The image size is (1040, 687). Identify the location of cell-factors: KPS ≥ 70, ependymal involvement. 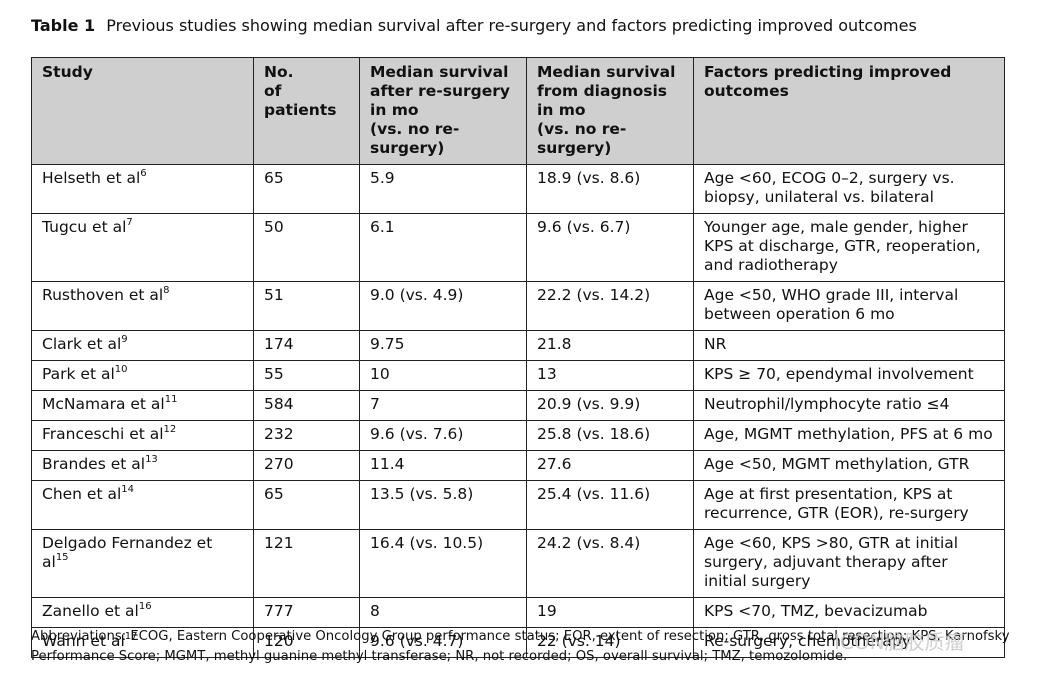
(849, 375).